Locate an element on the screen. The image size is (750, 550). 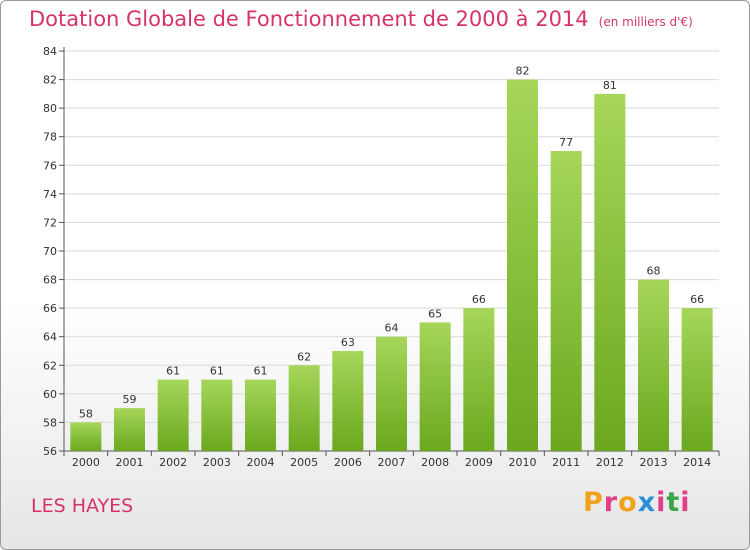
y-tick-label: 62 is located at coordinates (50, 365).